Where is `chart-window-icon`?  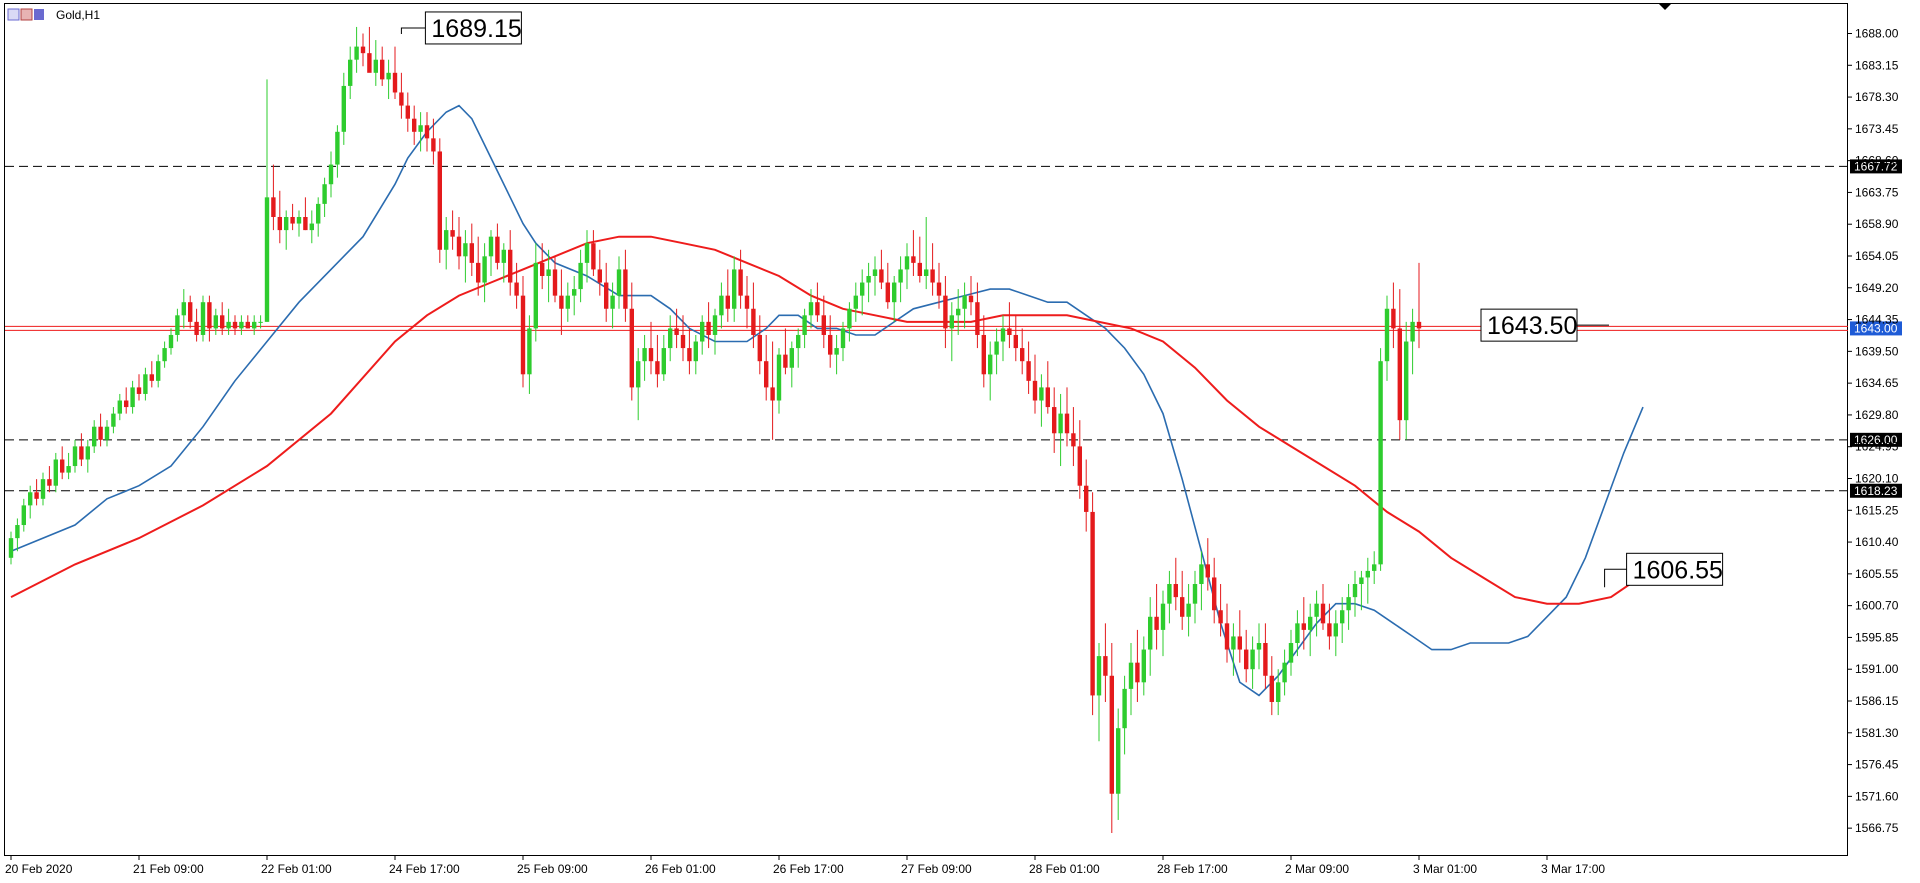 chart-window-icon is located at coordinates (13, 14).